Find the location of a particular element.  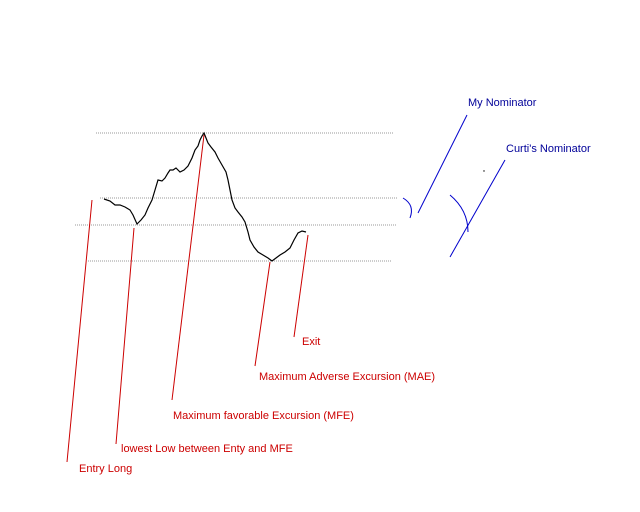

label: Curti's Nominator is located at coordinates (548, 149).